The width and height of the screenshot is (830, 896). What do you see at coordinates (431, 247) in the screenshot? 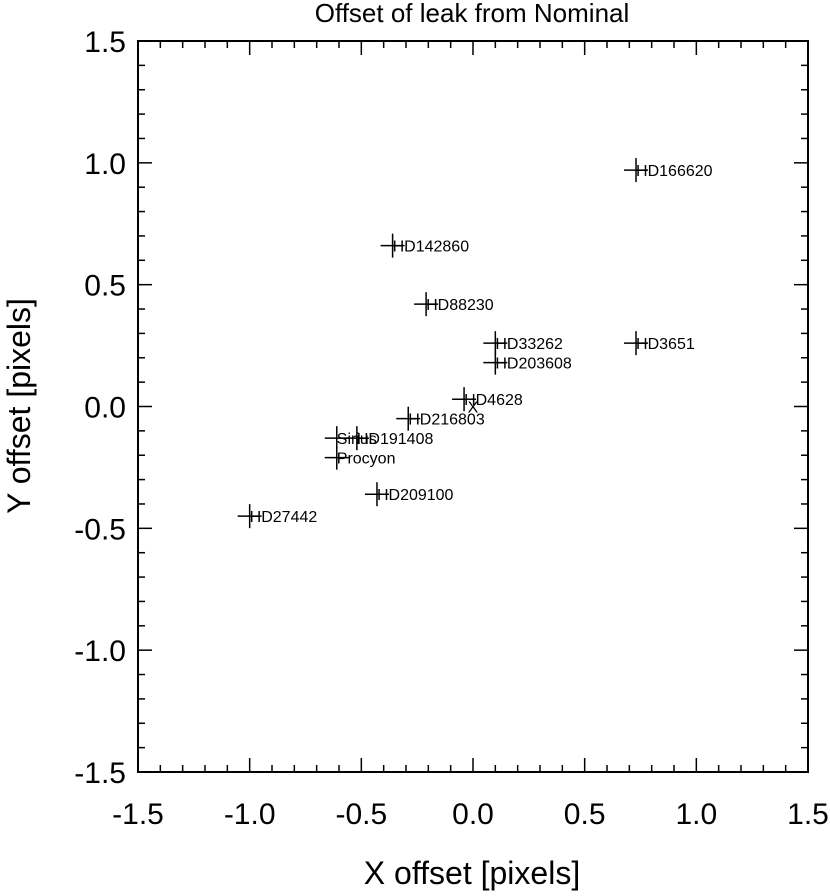
I see `point-label: HD142860` at bounding box center [431, 247].